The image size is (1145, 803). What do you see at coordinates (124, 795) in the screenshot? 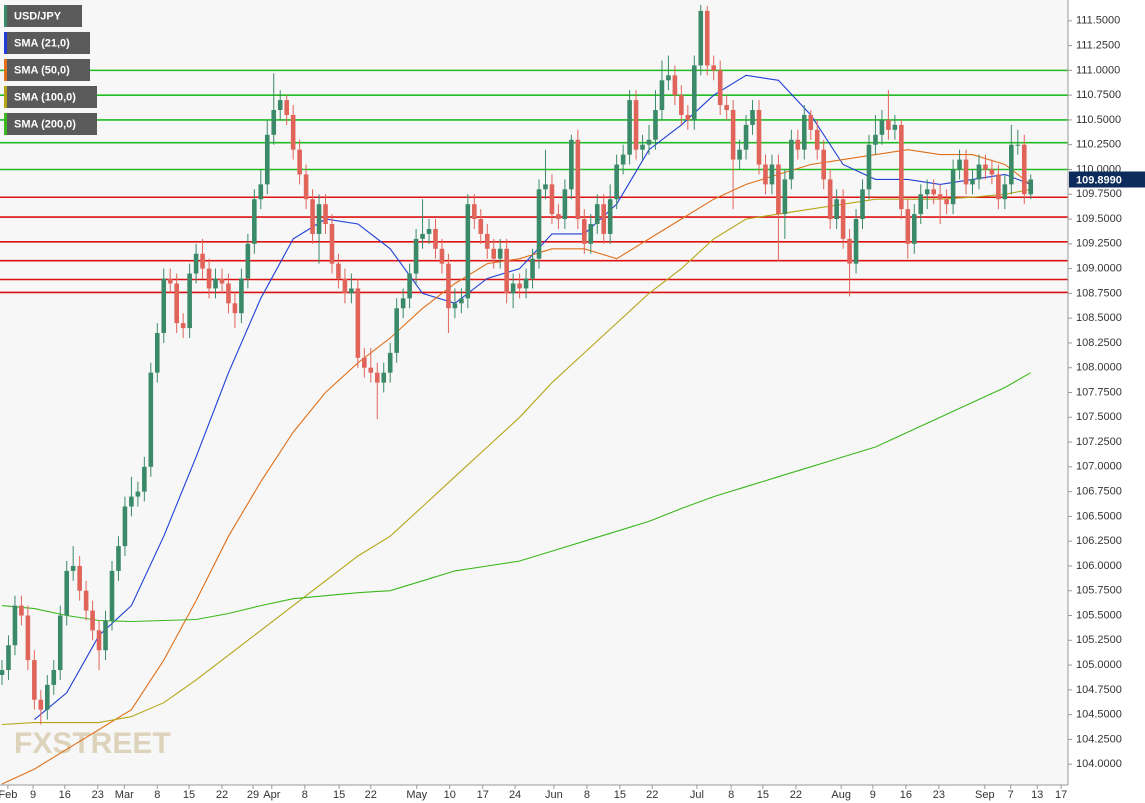
I see `x-tick-label: Mar` at bounding box center [124, 795].